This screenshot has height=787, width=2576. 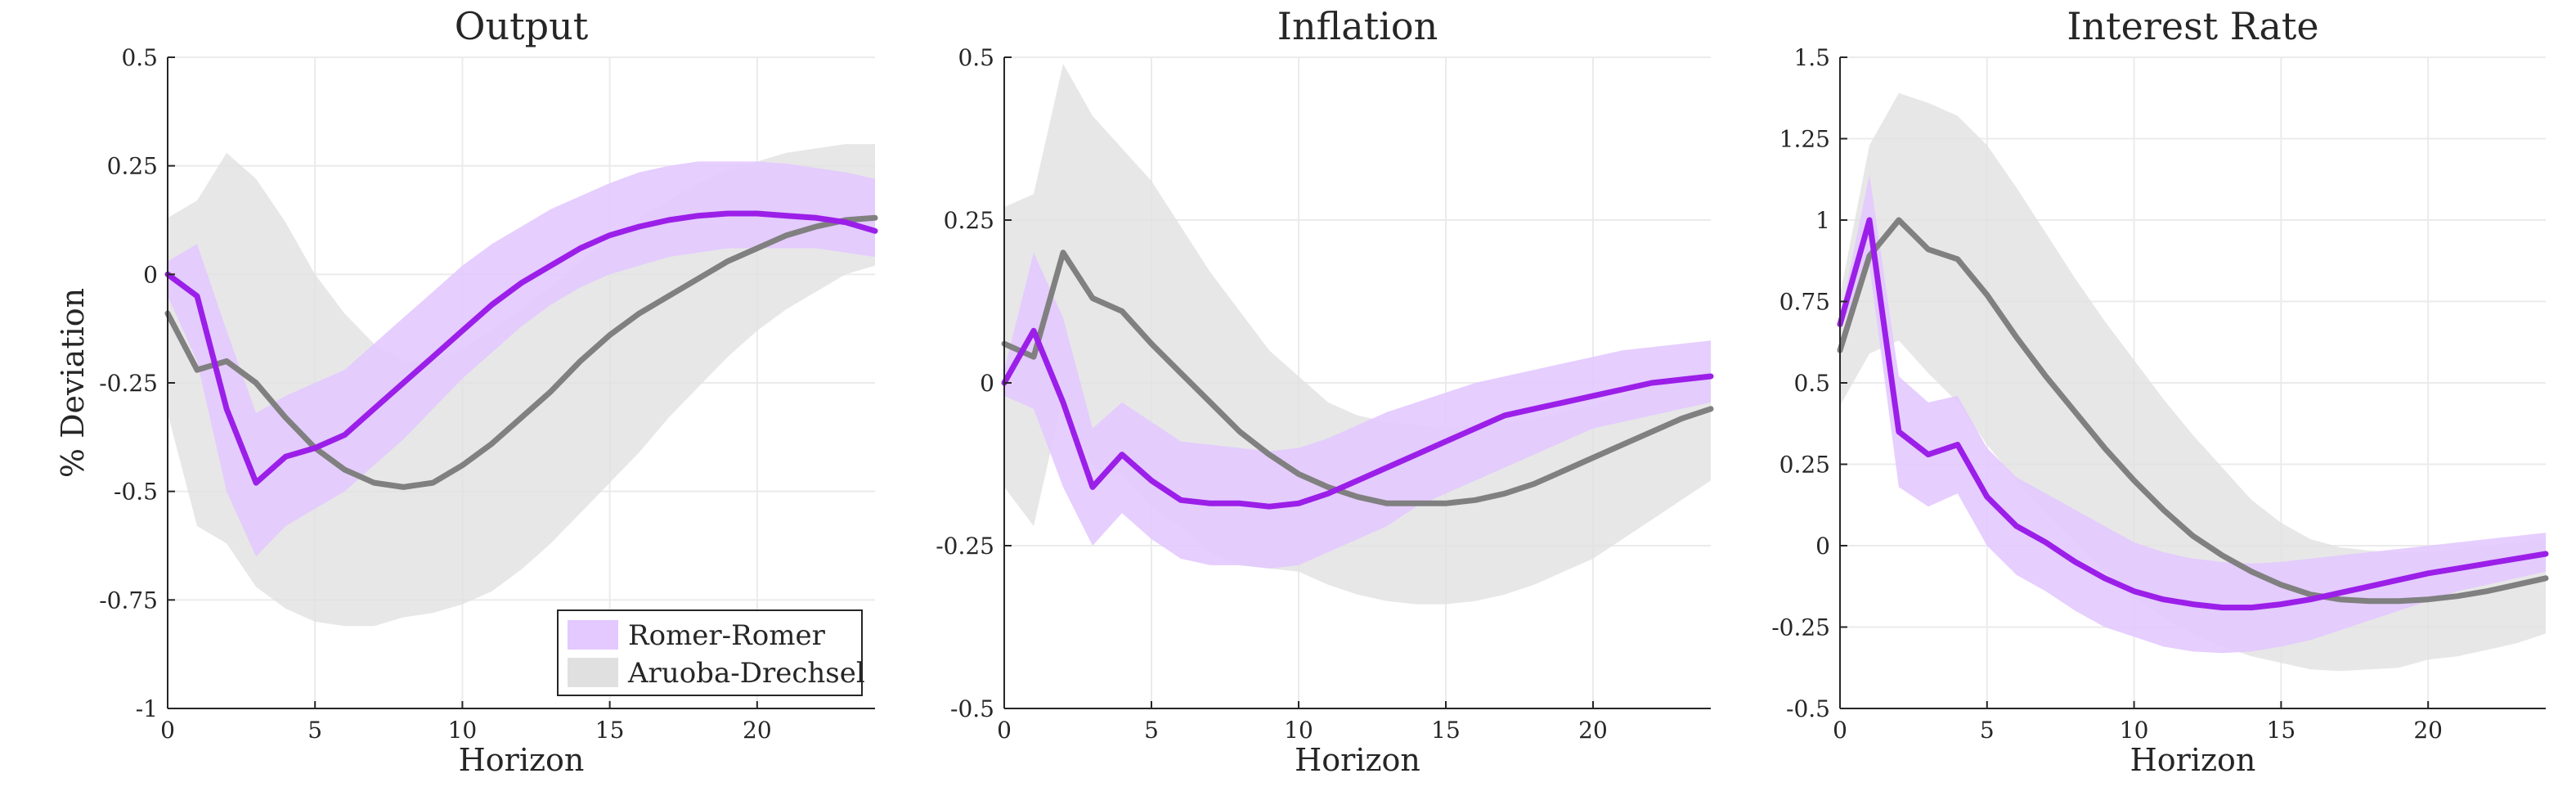 What do you see at coordinates (1823, 220) in the screenshot?
I see `y-tick-label: 1` at bounding box center [1823, 220].